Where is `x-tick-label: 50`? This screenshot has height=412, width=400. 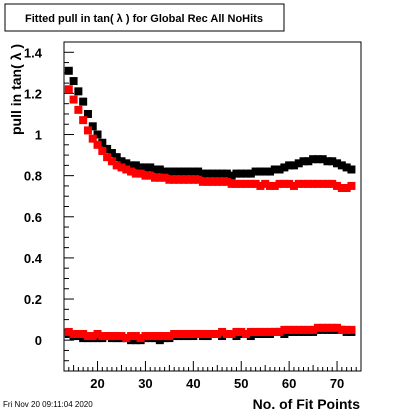 x-tick-label: 50 is located at coordinates (241, 383).